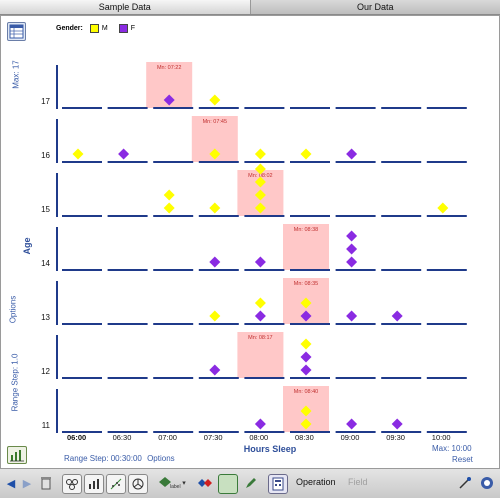 This screenshot has width=500, height=498. Describe the element at coordinates (45, 263) in the screenshot. I see `age-tick-label: 14` at that location.